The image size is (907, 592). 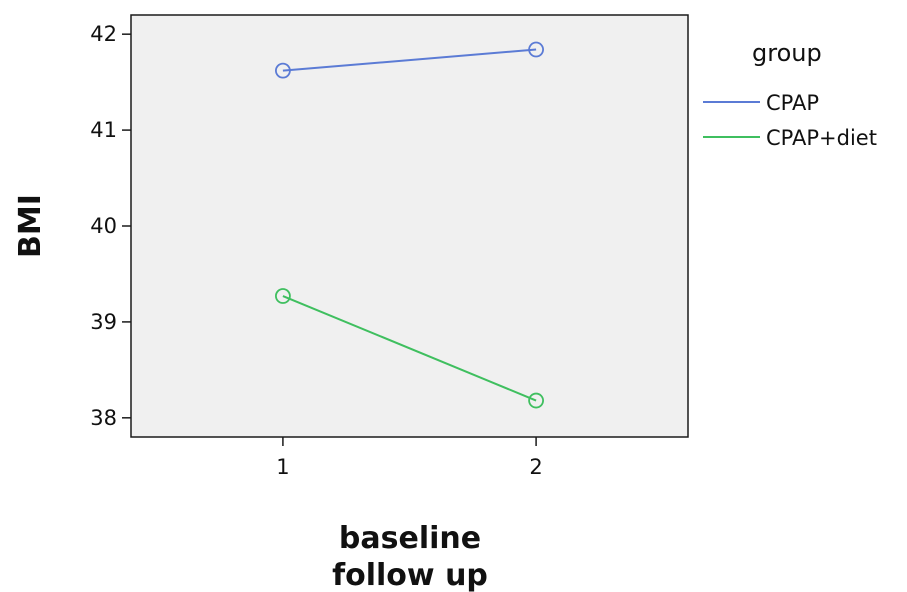 What do you see at coordinates (103, 418) in the screenshot?
I see `y-tick-label-38: 38` at bounding box center [103, 418].